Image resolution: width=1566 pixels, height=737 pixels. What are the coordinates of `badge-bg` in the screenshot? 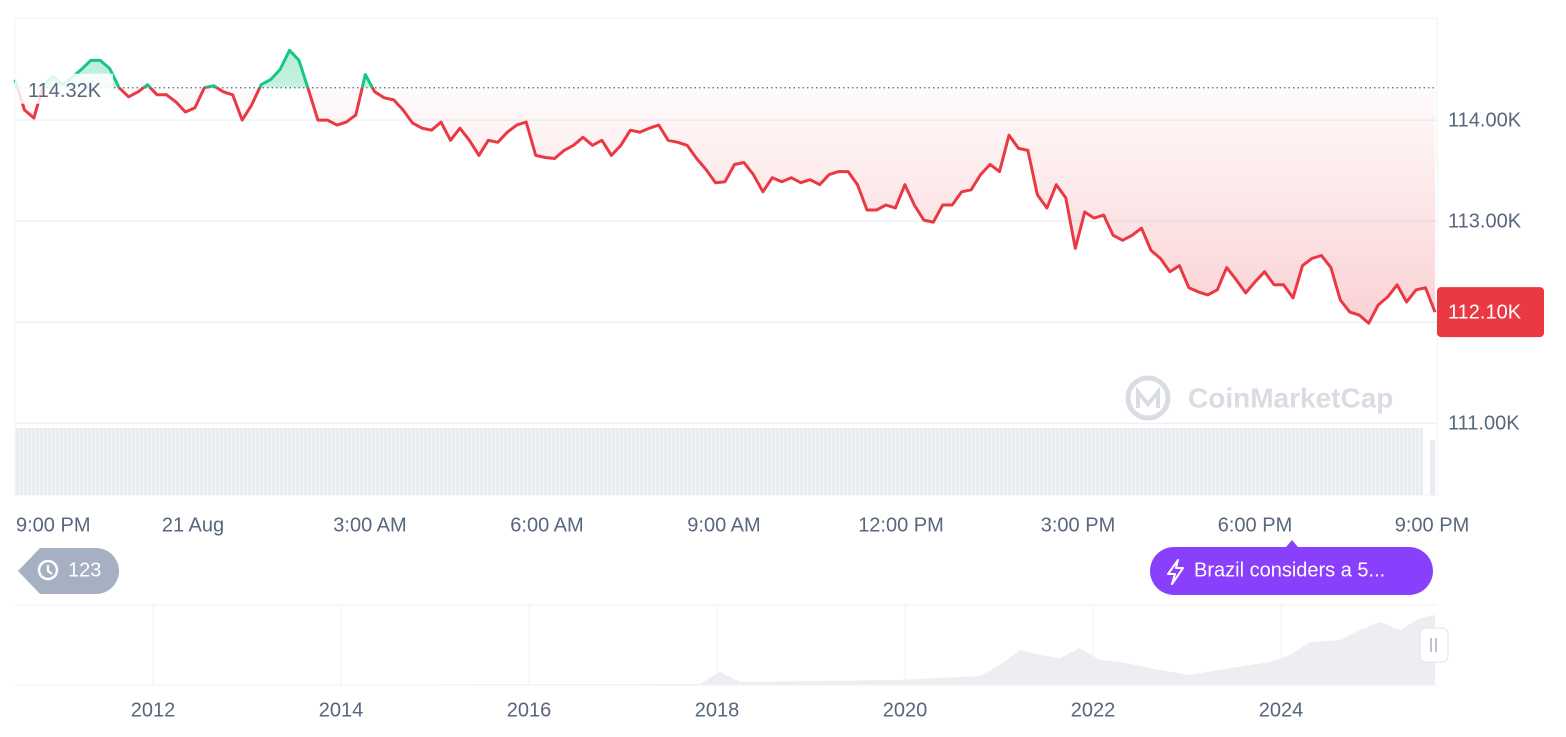 It's located at (1490, 312).